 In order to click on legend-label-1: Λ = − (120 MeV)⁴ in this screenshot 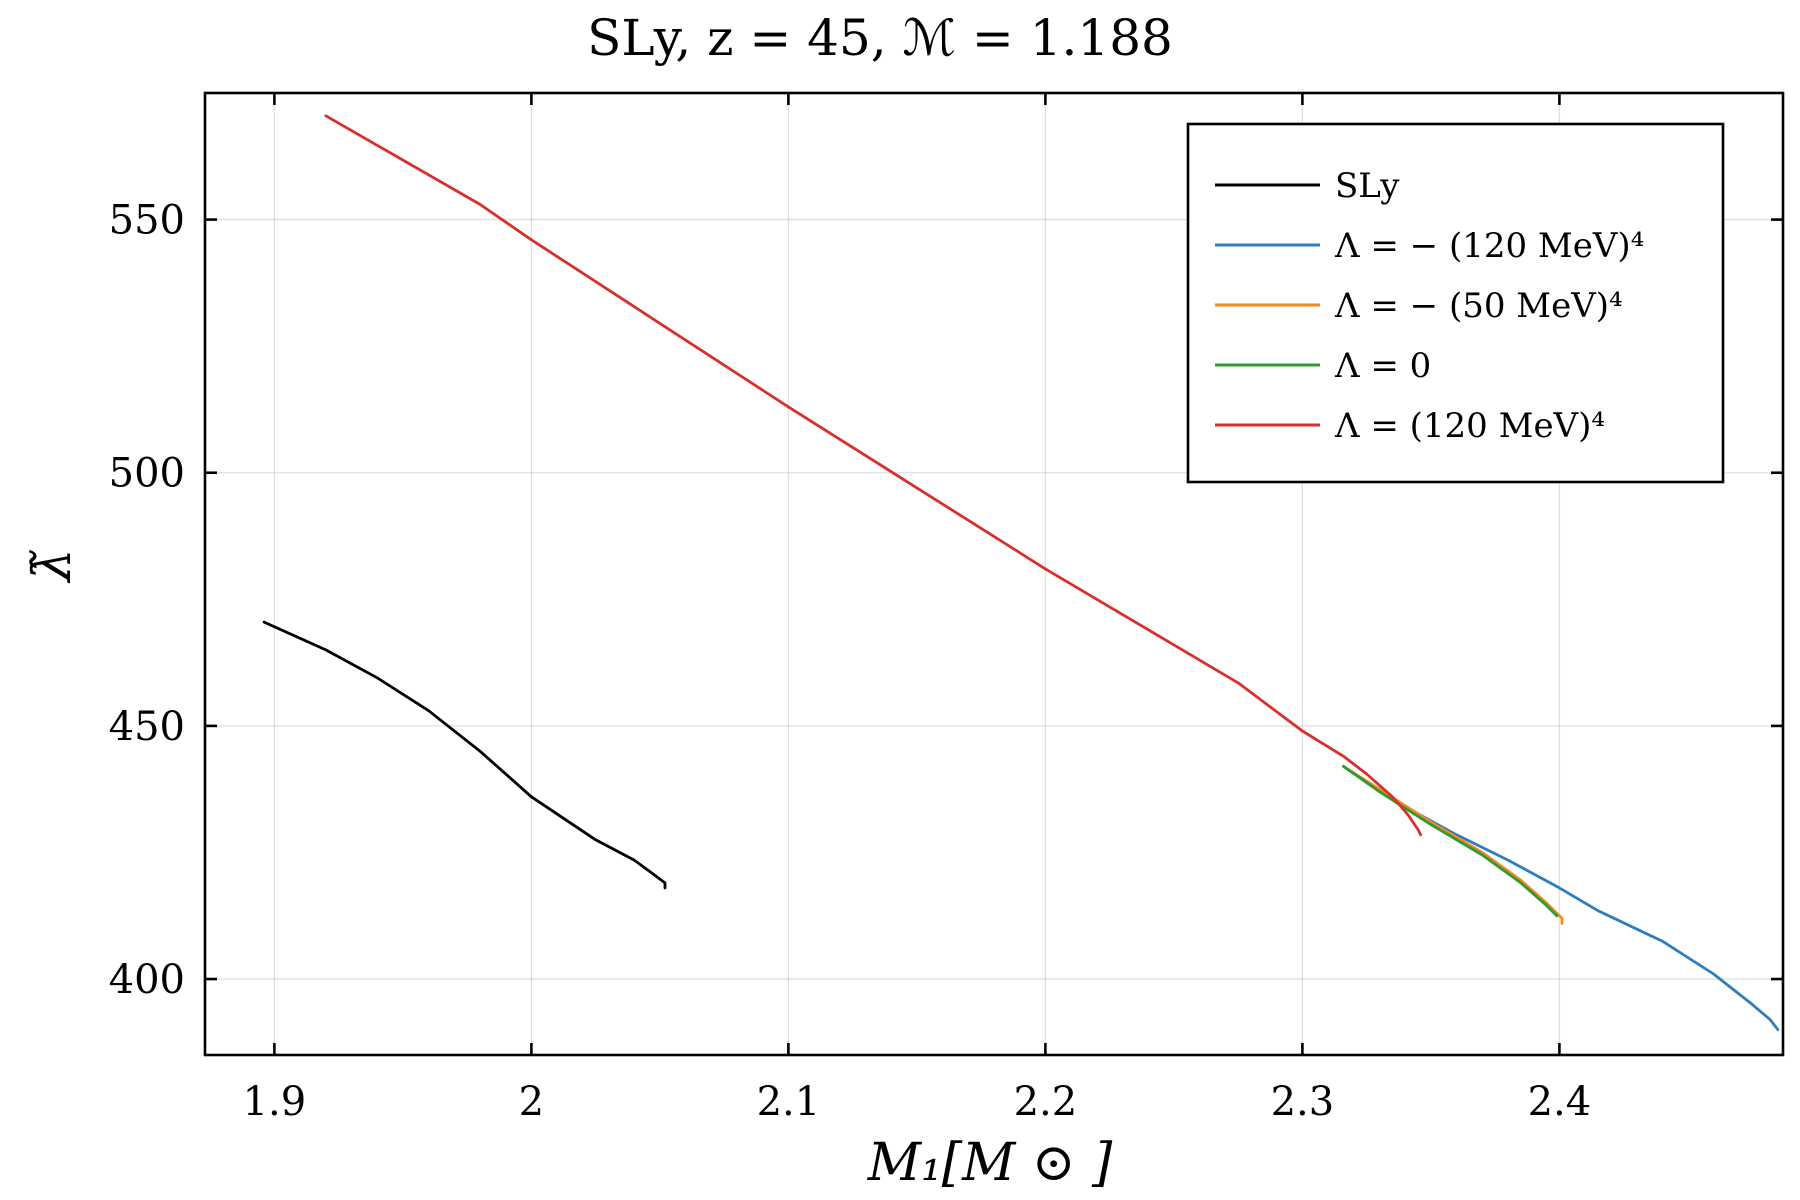, I will do `click(1489, 246)`.